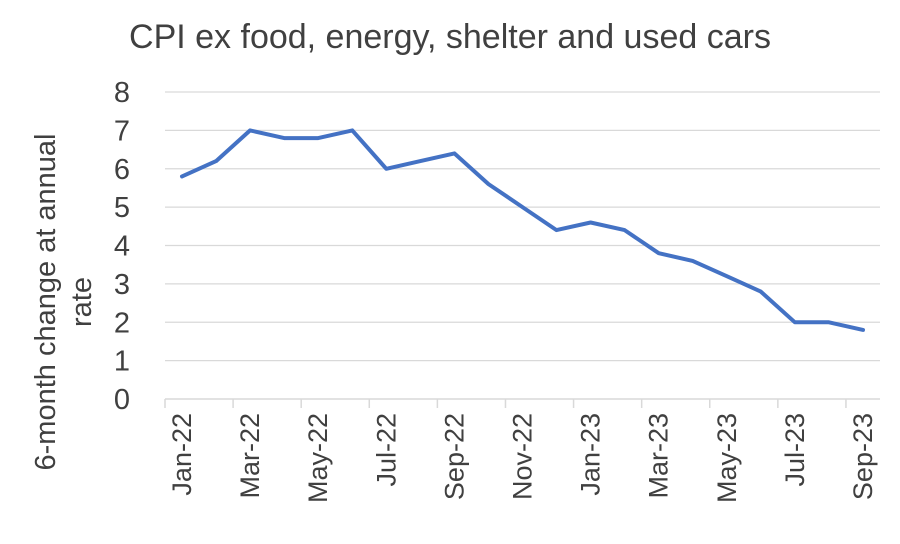 This screenshot has width=900, height=544. Describe the element at coordinates (46, 302) in the screenshot. I see `y-axis-label-line-1: 6-month change at annual` at that location.